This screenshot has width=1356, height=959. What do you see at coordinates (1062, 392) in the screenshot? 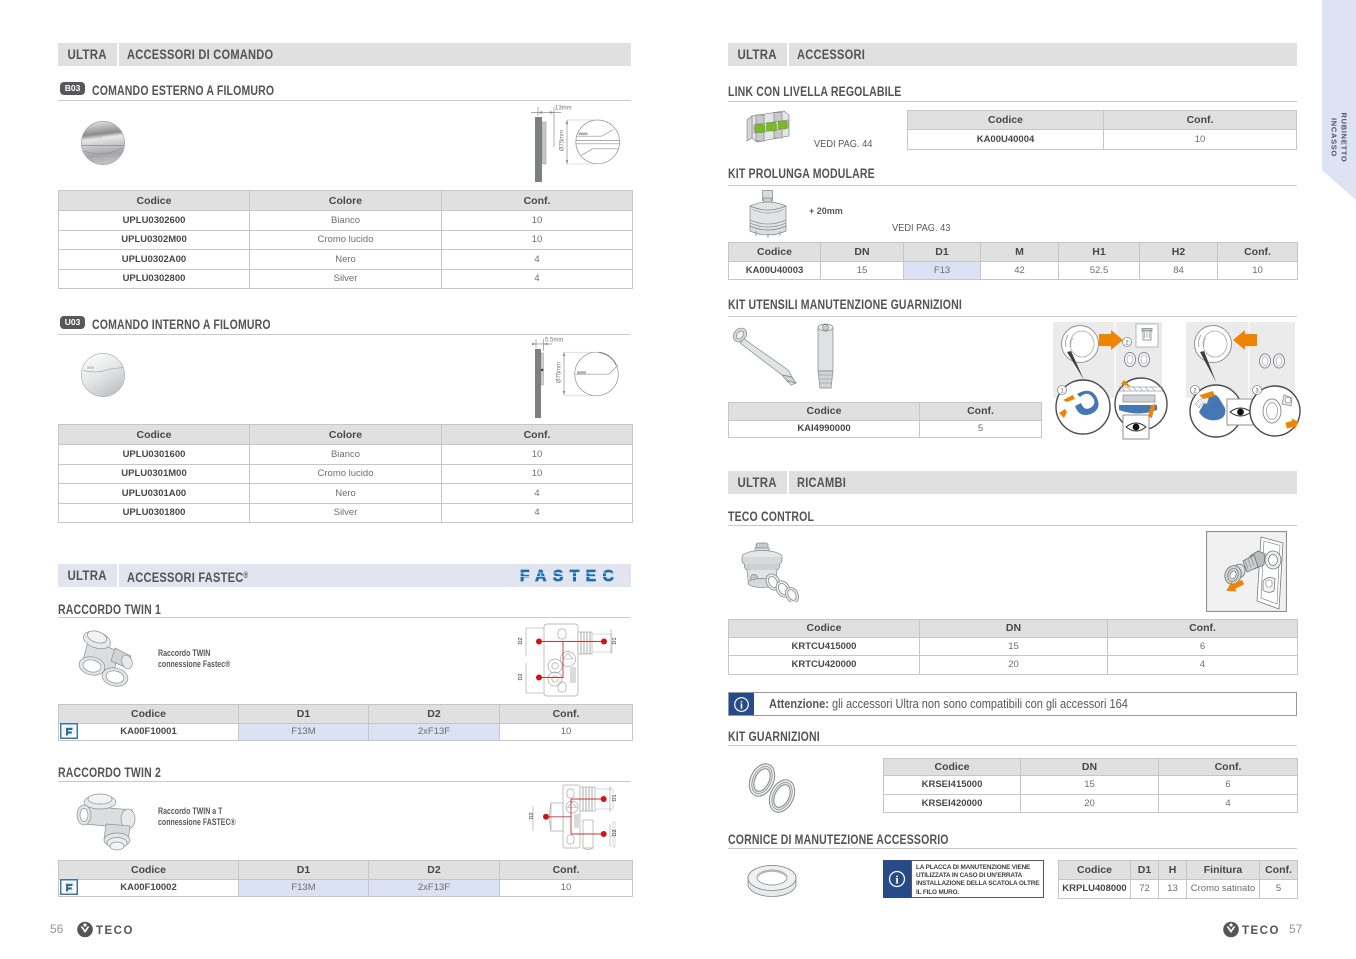
I see `svg-text: 1` at bounding box center [1062, 392].